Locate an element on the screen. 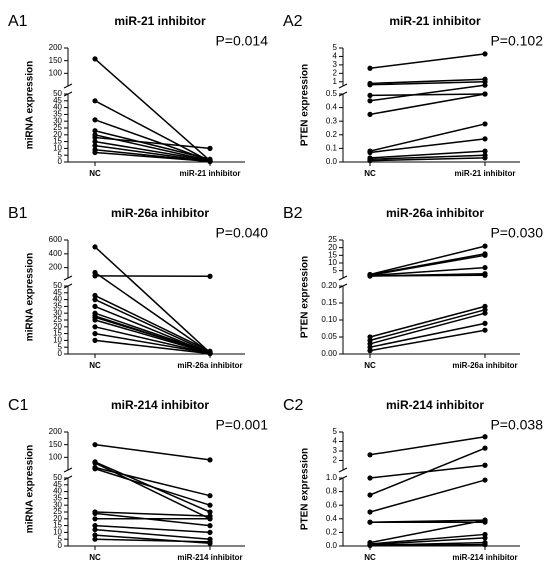  annotation: P=0.014 is located at coordinates (241, 41).